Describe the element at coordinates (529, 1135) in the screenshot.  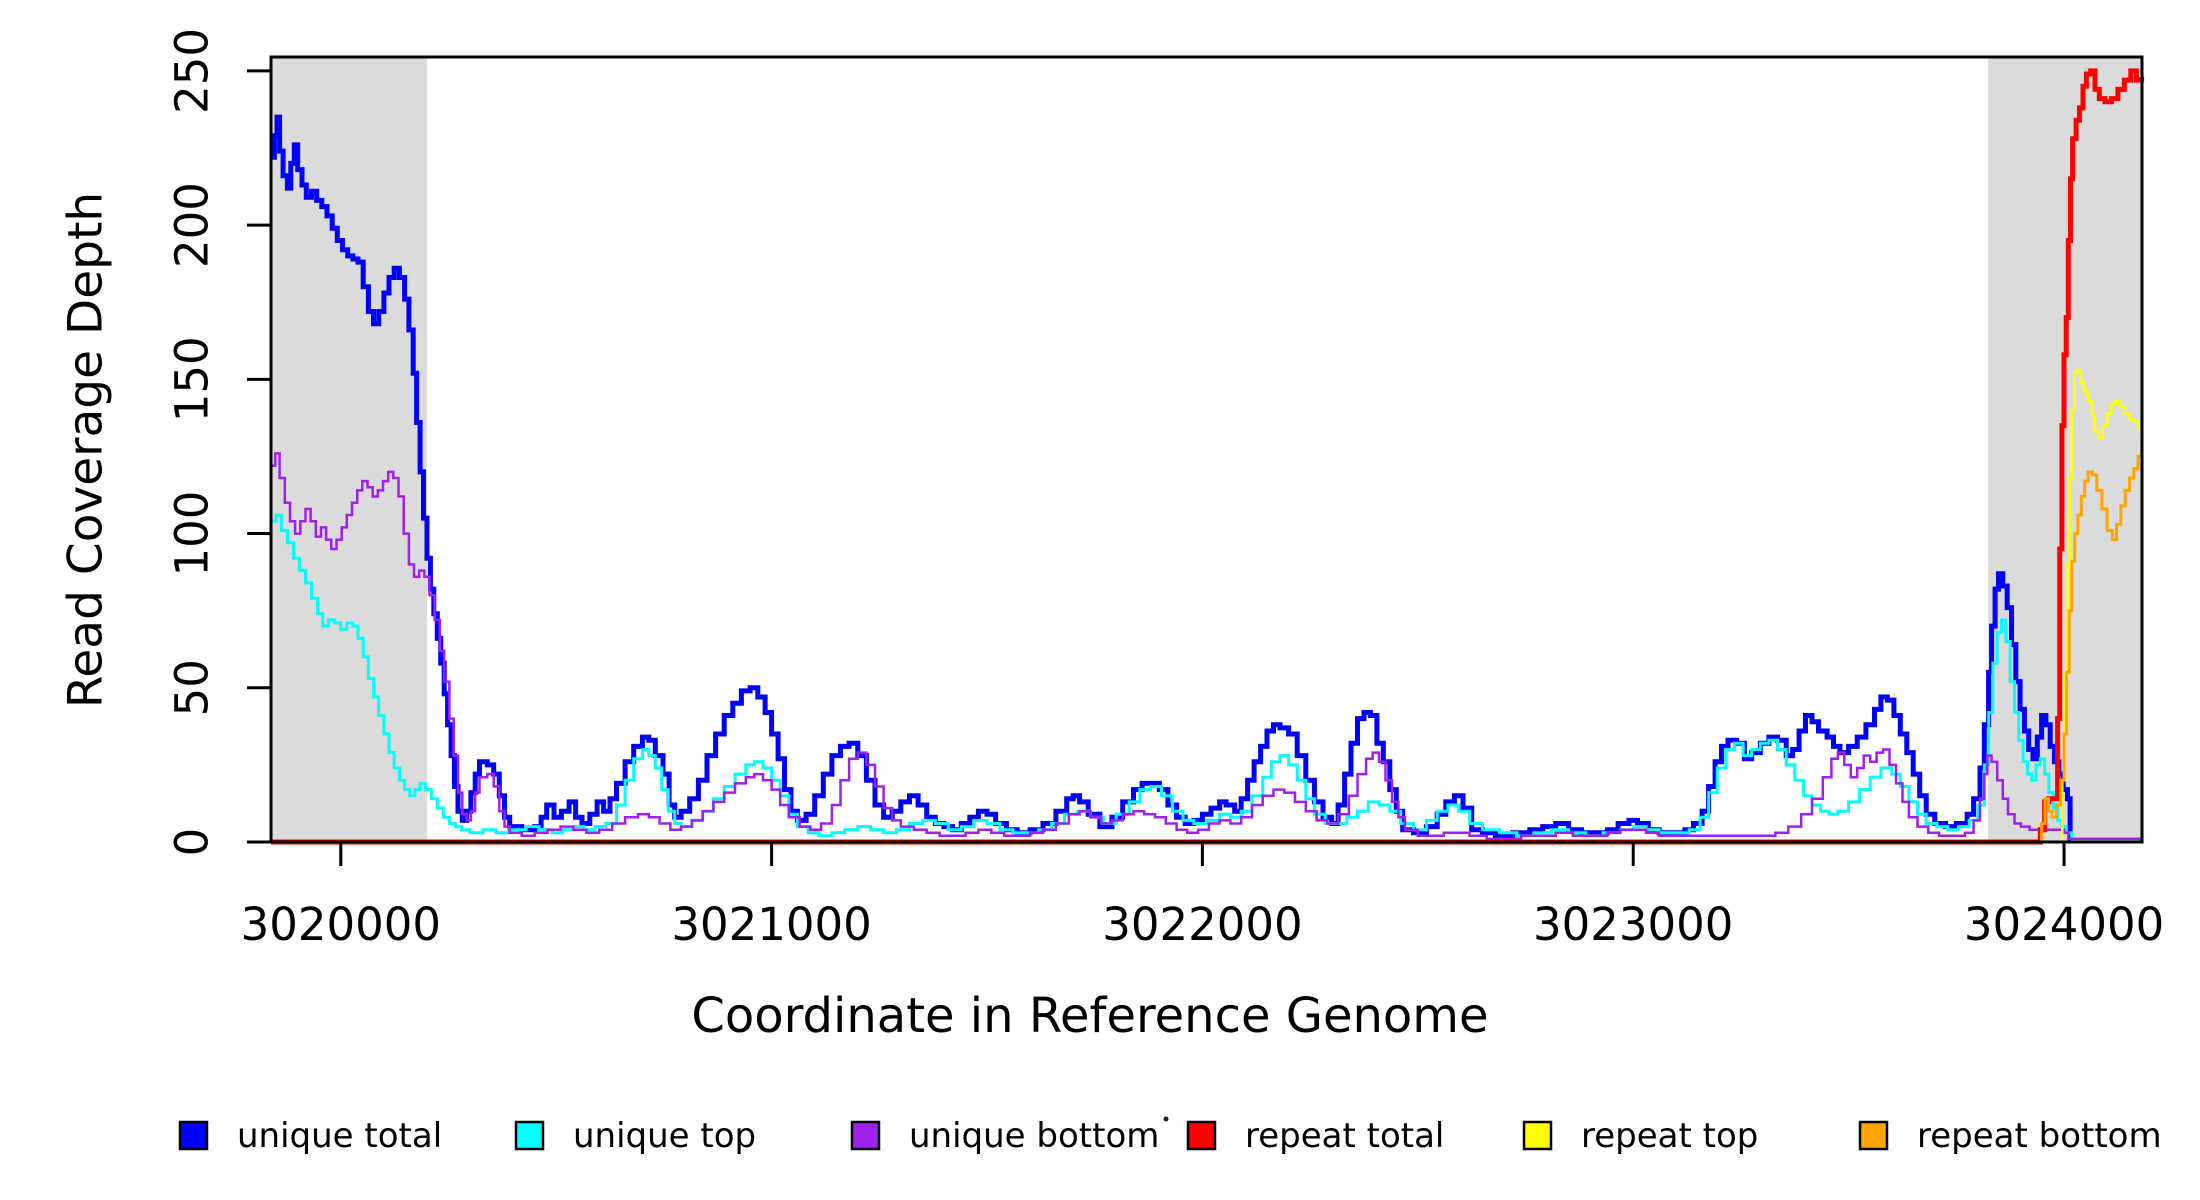
I see `legend-swatch-unique-top` at that location.